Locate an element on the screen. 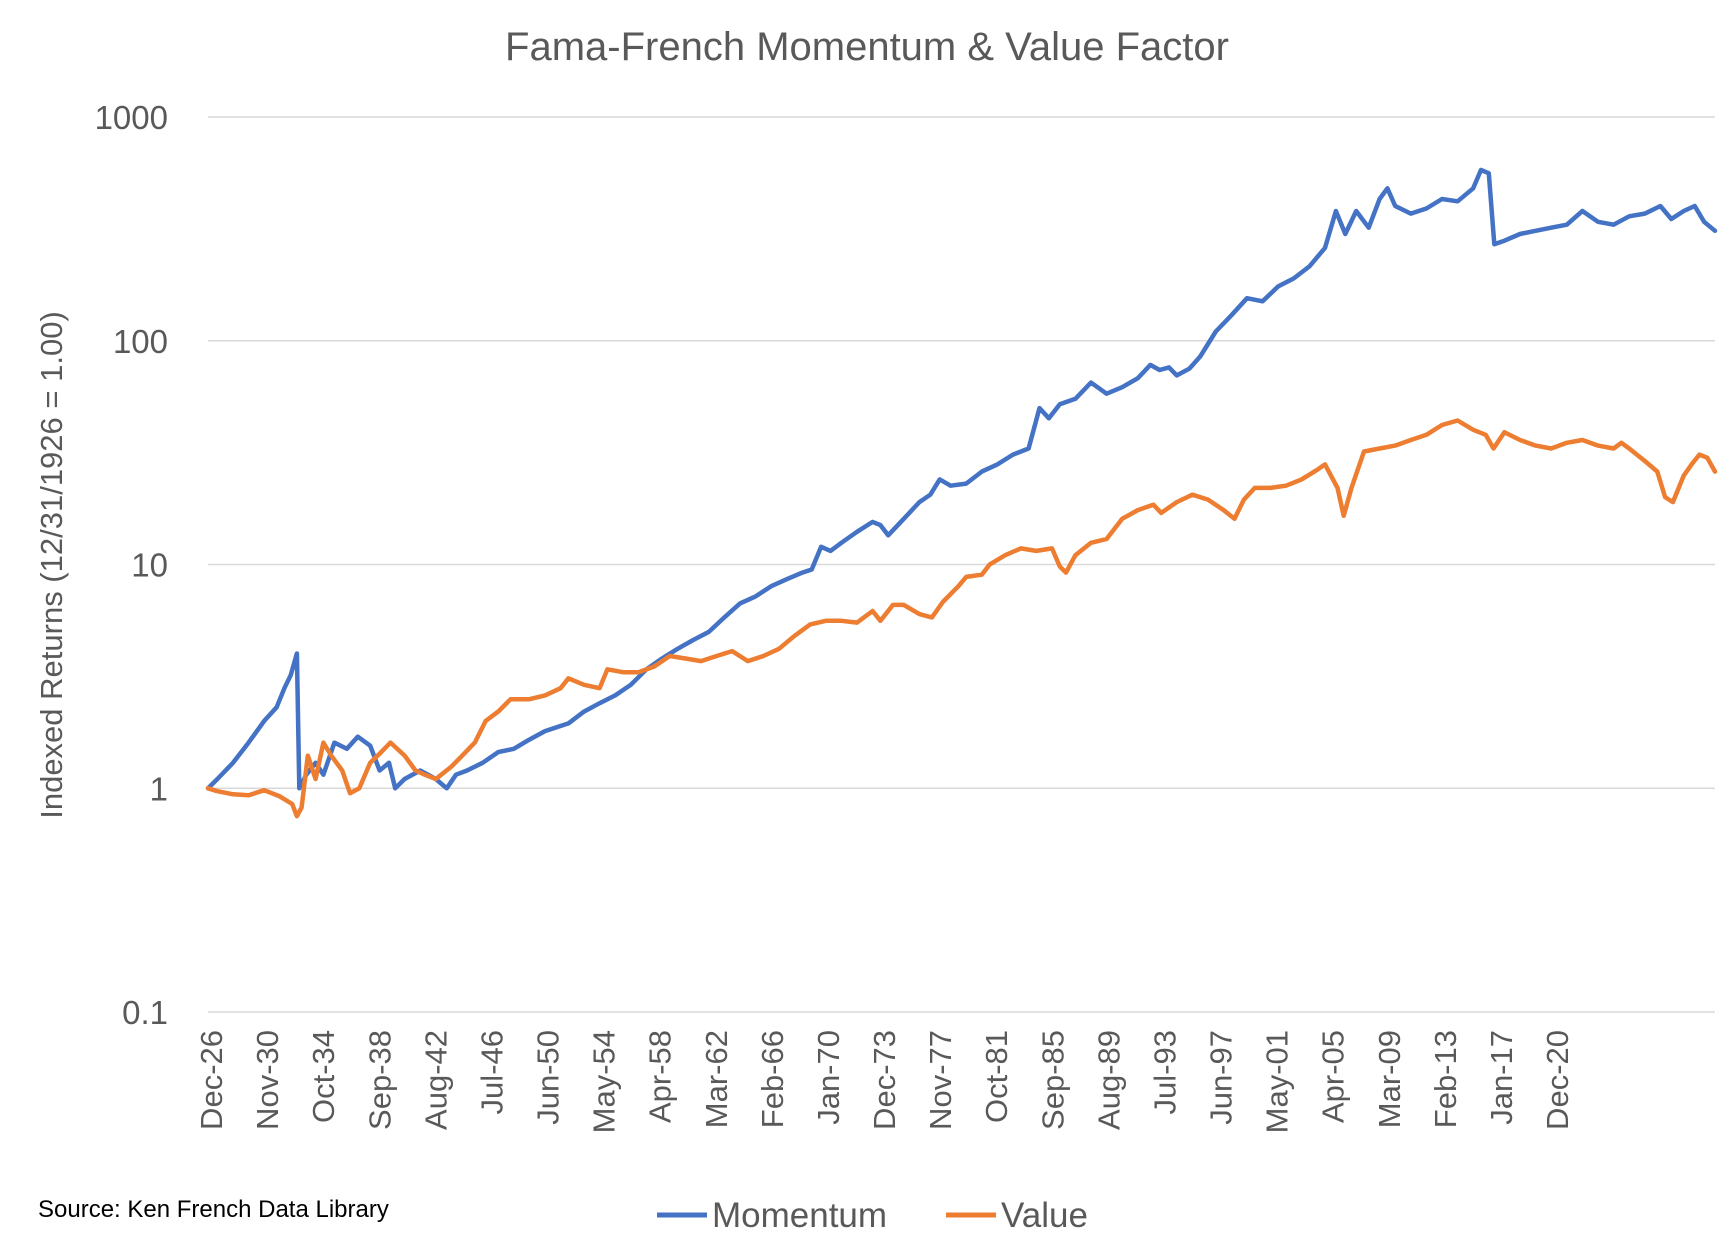  x-tick-label: Jul-46 is located at coordinates (491, 1072).